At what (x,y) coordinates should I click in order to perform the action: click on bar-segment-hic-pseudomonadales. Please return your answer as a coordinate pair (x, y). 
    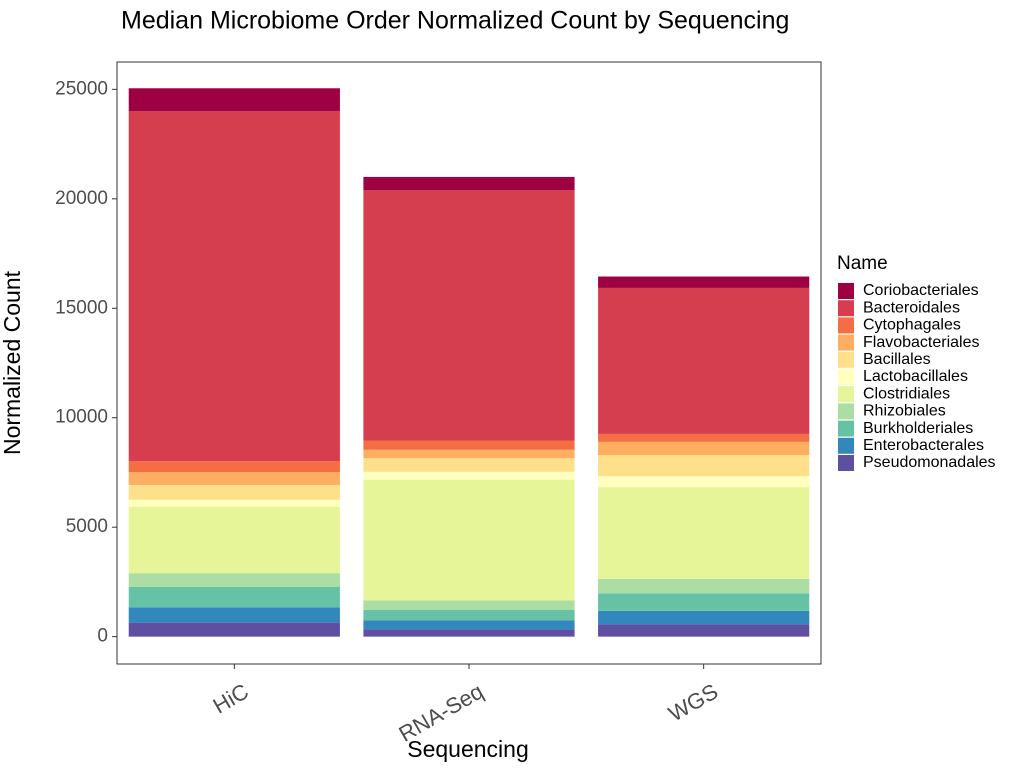
    Looking at the image, I should click on (234, 629).